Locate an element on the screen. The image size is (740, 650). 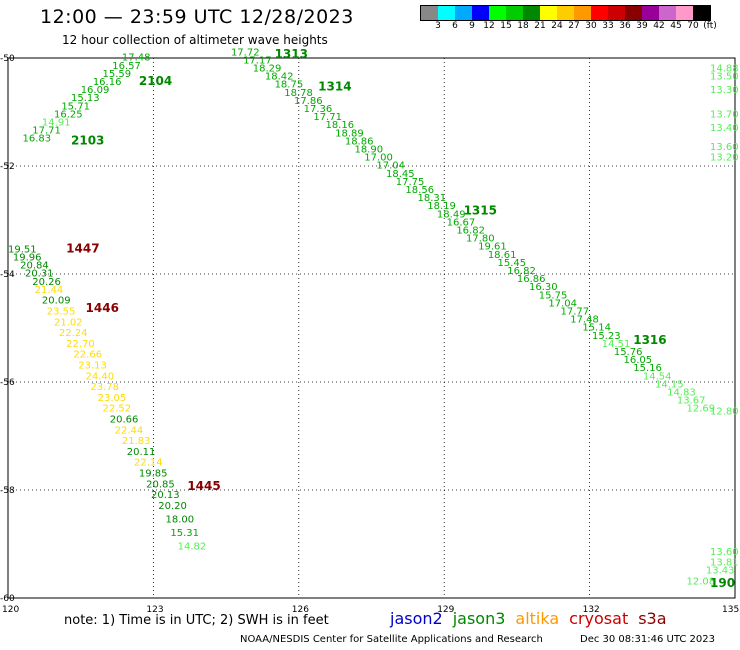
swh-value: 12.80 is located at coordinates (724, 411).